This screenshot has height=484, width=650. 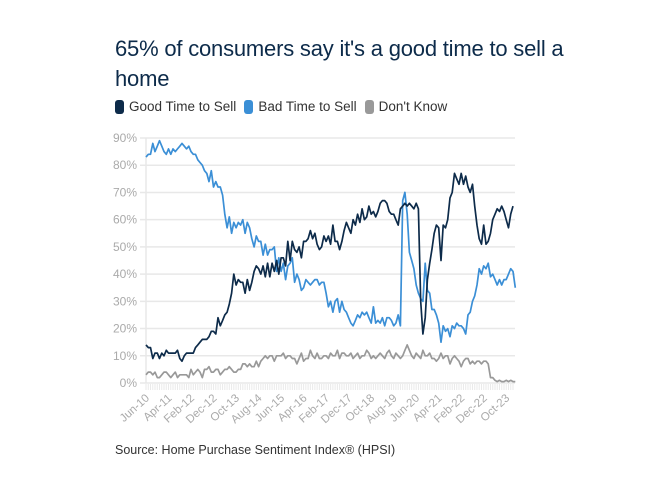 I want to click on legend-swatch-dont-know, so click(x=369, y=106).